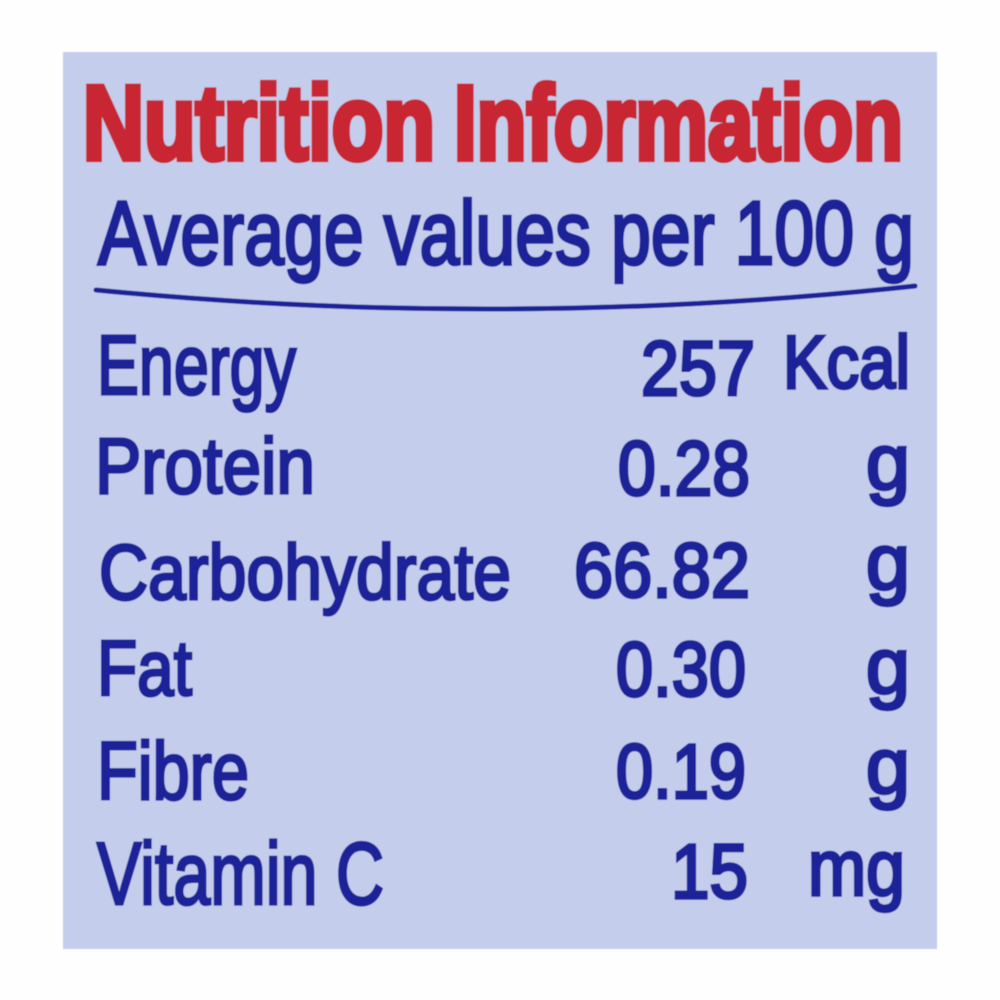 The height and width of the screenshot is (1000, 1000). What do you see at coordinates (205, 465) in the screenshot?
I see `svg-text: Protein` at bounding box center [205, 465].